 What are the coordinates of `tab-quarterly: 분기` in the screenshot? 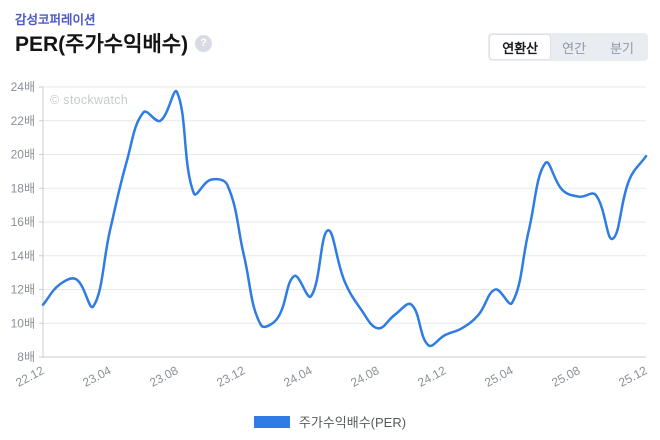 It's located at (622, 48).